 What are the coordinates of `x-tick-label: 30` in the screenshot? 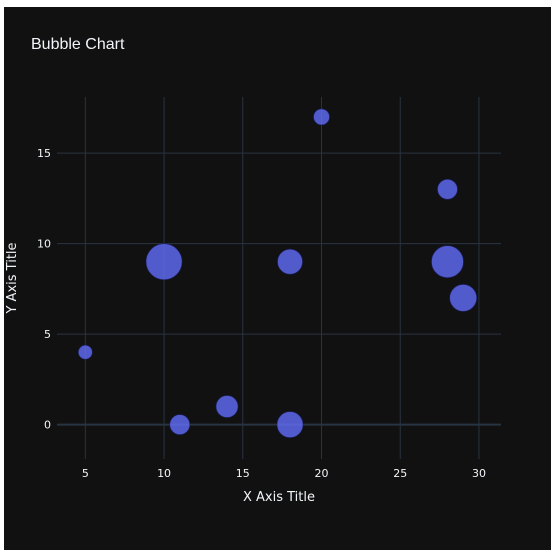 It's located at (479, 473).